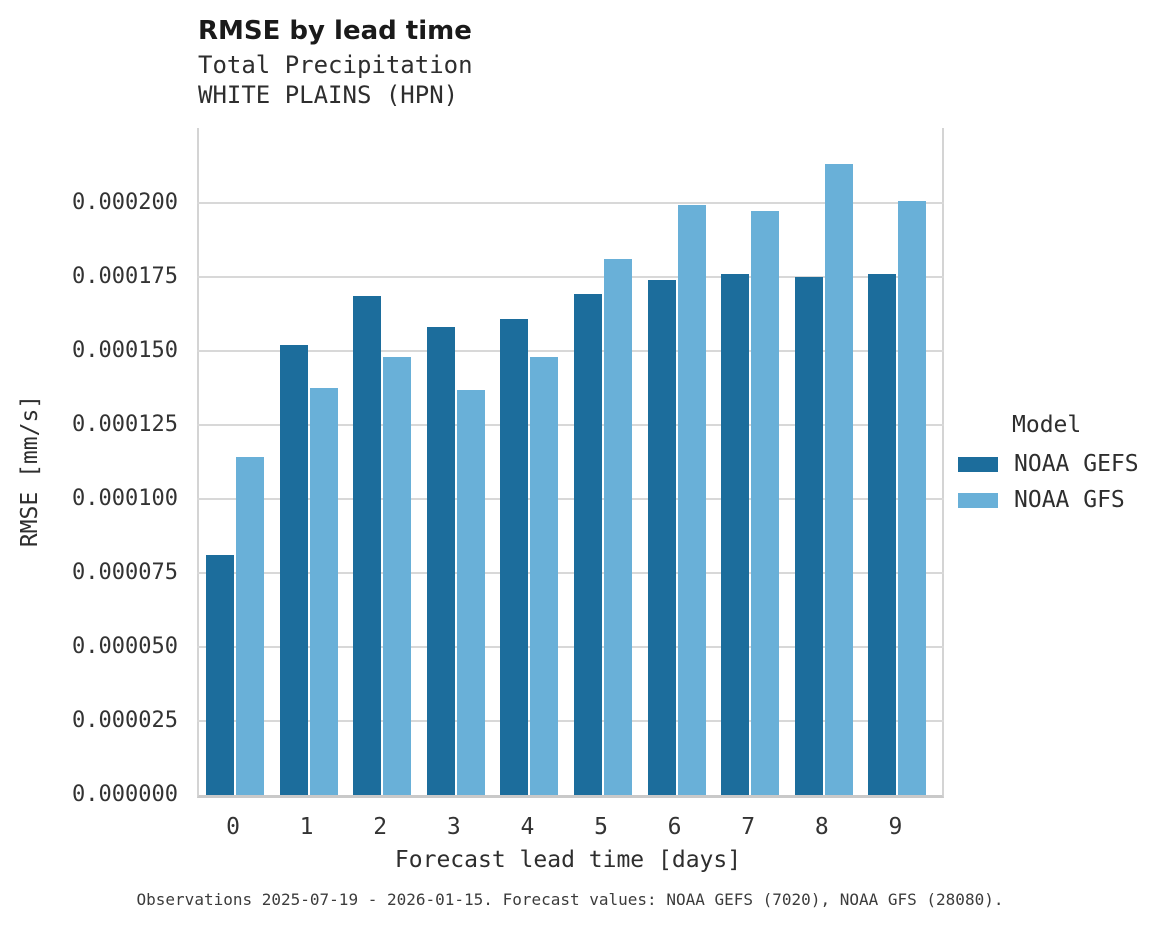  Describe the element at coordinates (306, 827) in the screenshot. I see `x-tick-label: 1` at that location.